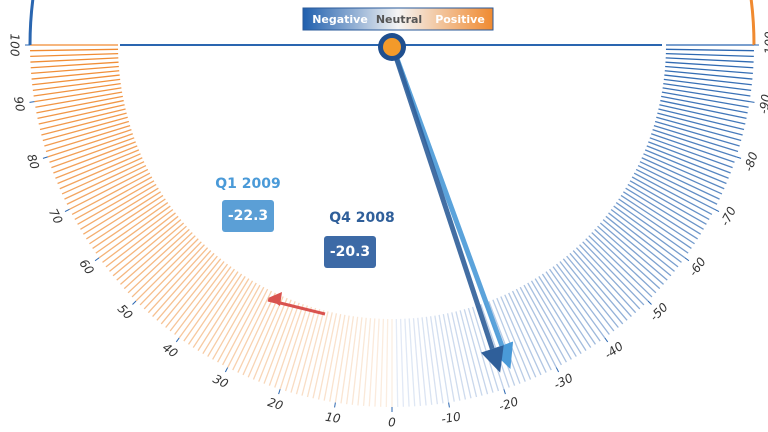  What do you see at coordinates (614, 350) in the screenshot?
I see `tick-label: -40` at bounding box center [614, 350].